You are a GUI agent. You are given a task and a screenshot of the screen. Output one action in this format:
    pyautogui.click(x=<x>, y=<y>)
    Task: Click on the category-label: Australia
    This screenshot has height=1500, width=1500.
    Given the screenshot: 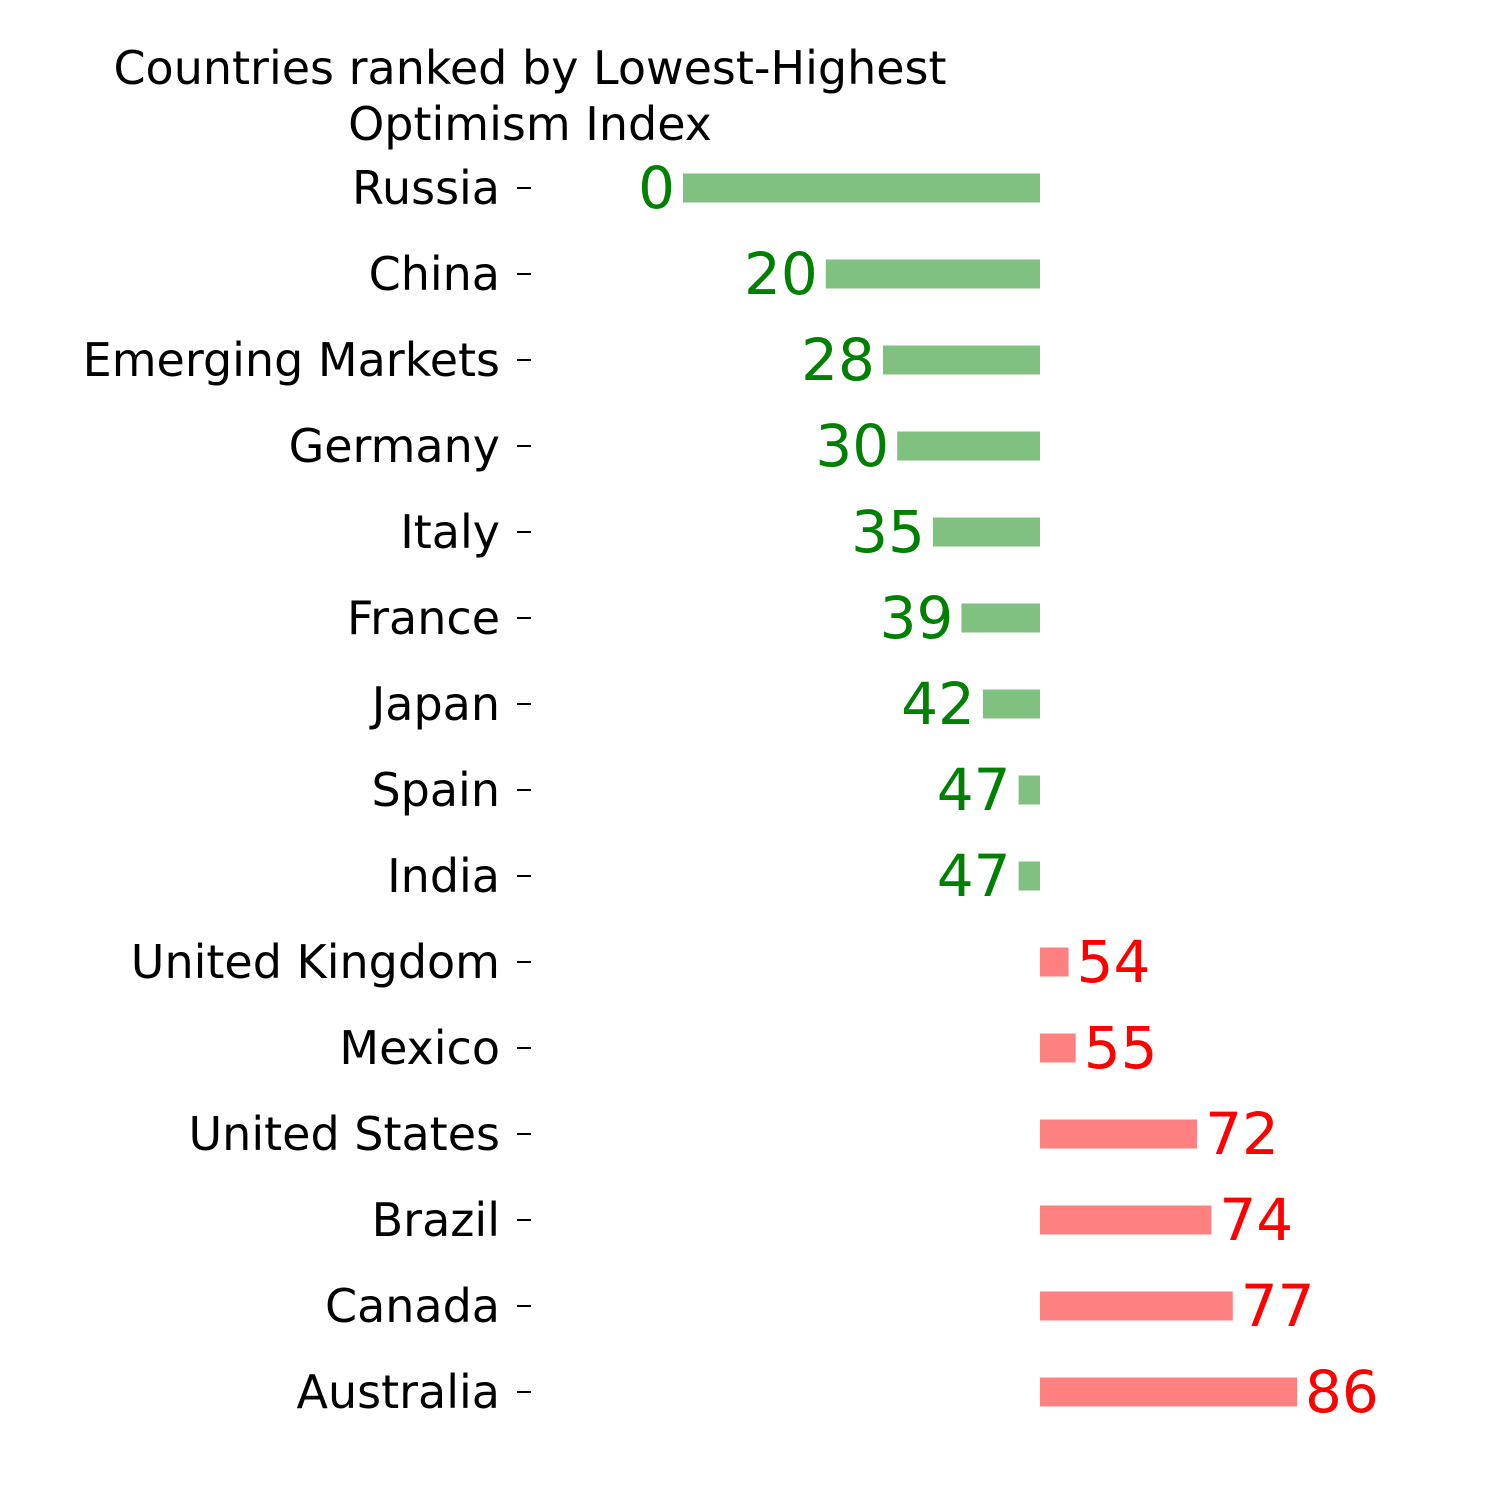 What is the action you would take?
    pyautogui.click(x=398, y=1392)
    